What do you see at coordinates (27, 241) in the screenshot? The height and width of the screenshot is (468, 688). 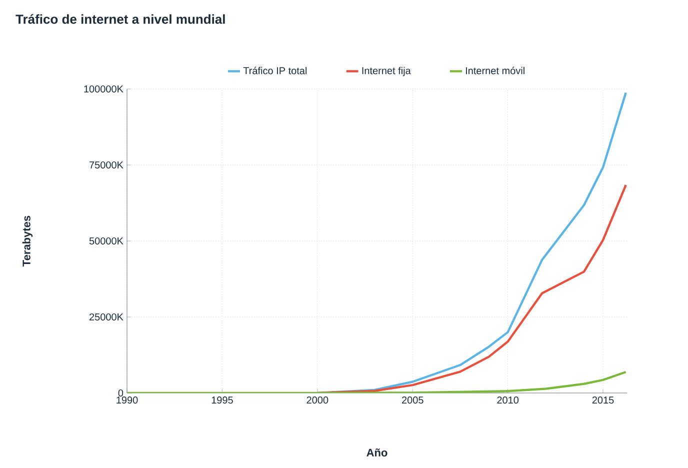 I see `y-axis-title: Terabytes` at bounding box center [27, 241].